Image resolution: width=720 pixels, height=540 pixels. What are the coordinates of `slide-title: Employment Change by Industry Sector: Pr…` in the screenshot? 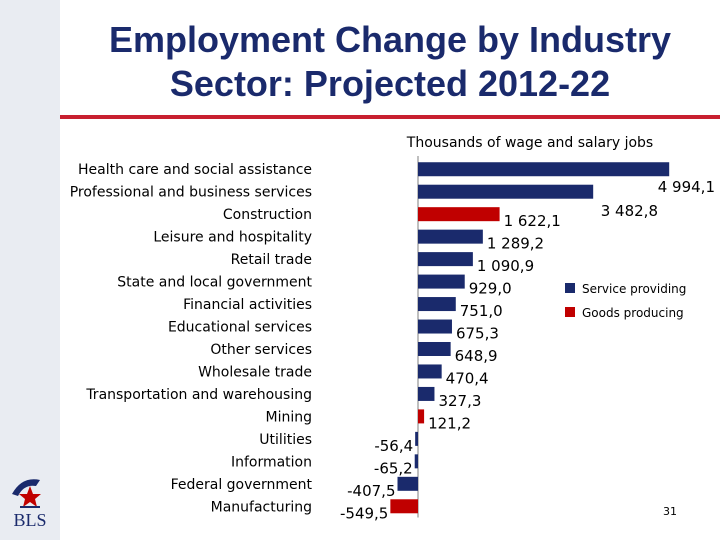 It's located at (390, 62).